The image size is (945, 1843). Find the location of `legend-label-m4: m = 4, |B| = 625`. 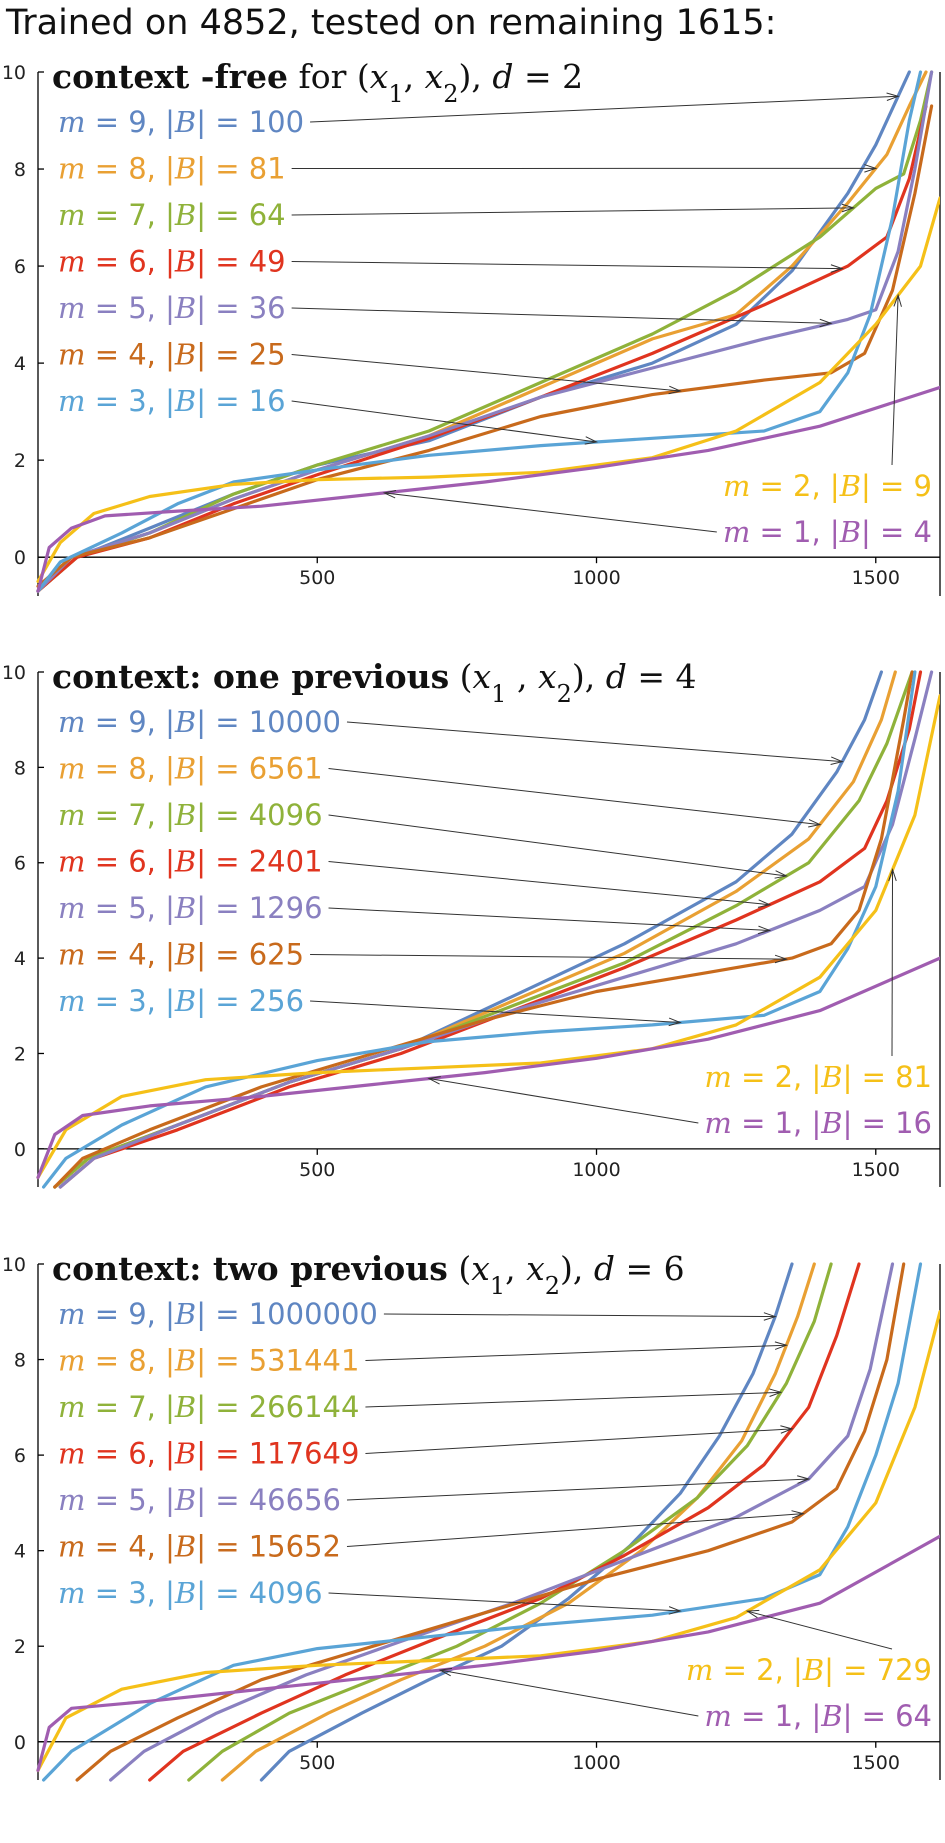

legend-label-m4: m = 4, |B| = 625 is located at coordinates (181, 955).